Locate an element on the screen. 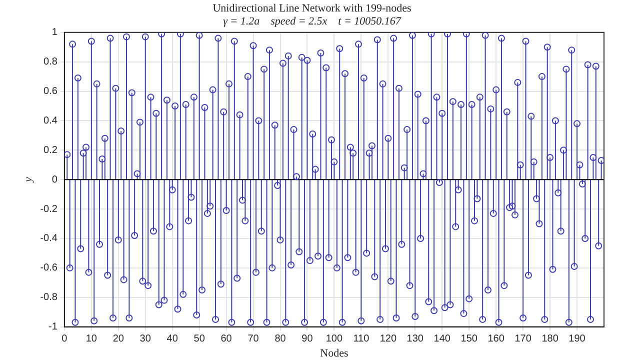 This screenshot has height=360, width=640. y-tick-label: 0.6 is located at coordinates (51, 92).